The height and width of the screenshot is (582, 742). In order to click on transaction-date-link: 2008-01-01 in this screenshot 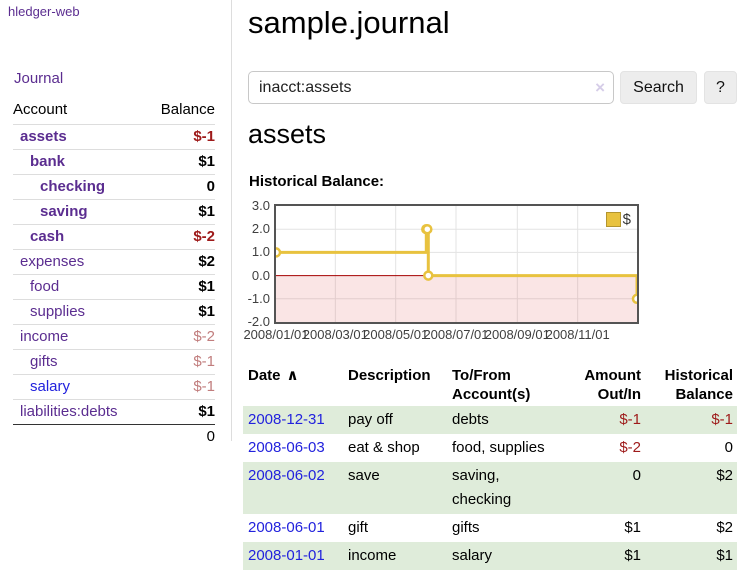, I will do `click(286, 555)`.